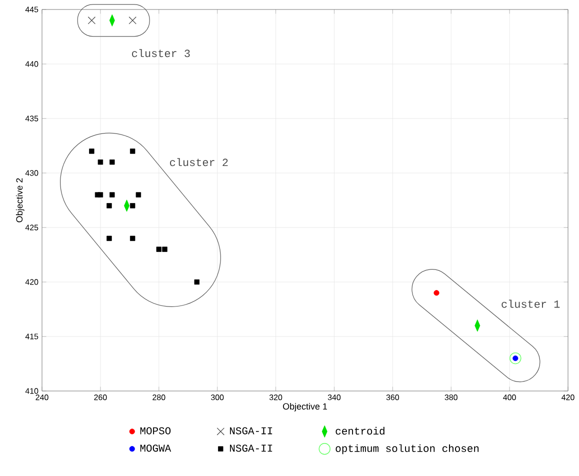 This screenshot has height=476, width=579. I want to click on legend-label: centroid, so click(360, 430).